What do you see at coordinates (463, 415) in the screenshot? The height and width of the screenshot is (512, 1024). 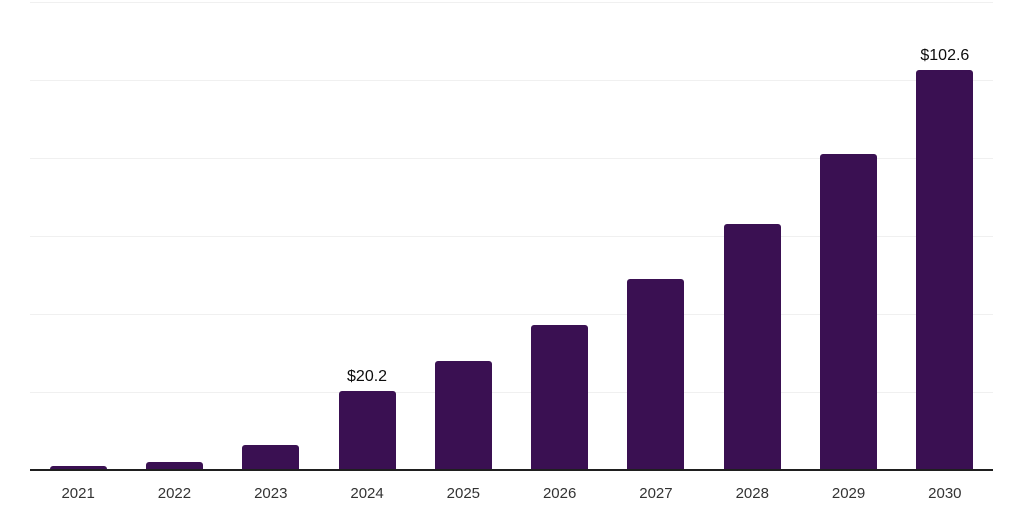 I see `bar-2025` at bounding box center [463, 415].